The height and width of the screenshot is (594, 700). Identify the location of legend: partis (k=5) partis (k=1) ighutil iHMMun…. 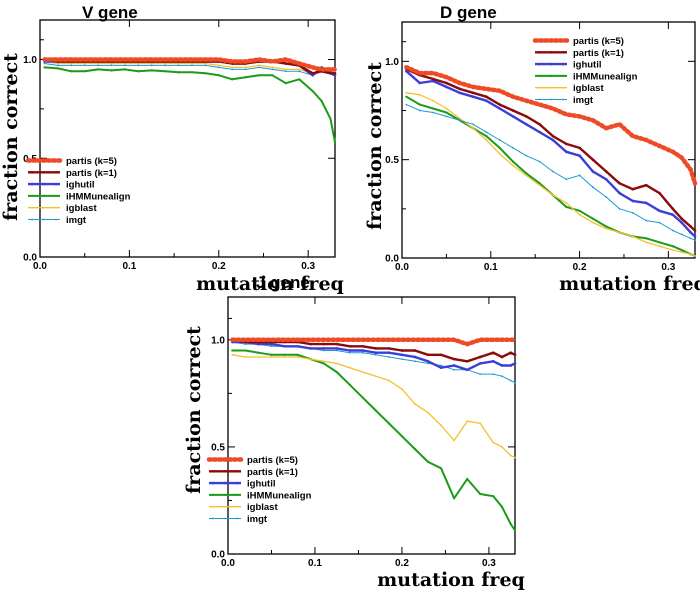
(78, 191).